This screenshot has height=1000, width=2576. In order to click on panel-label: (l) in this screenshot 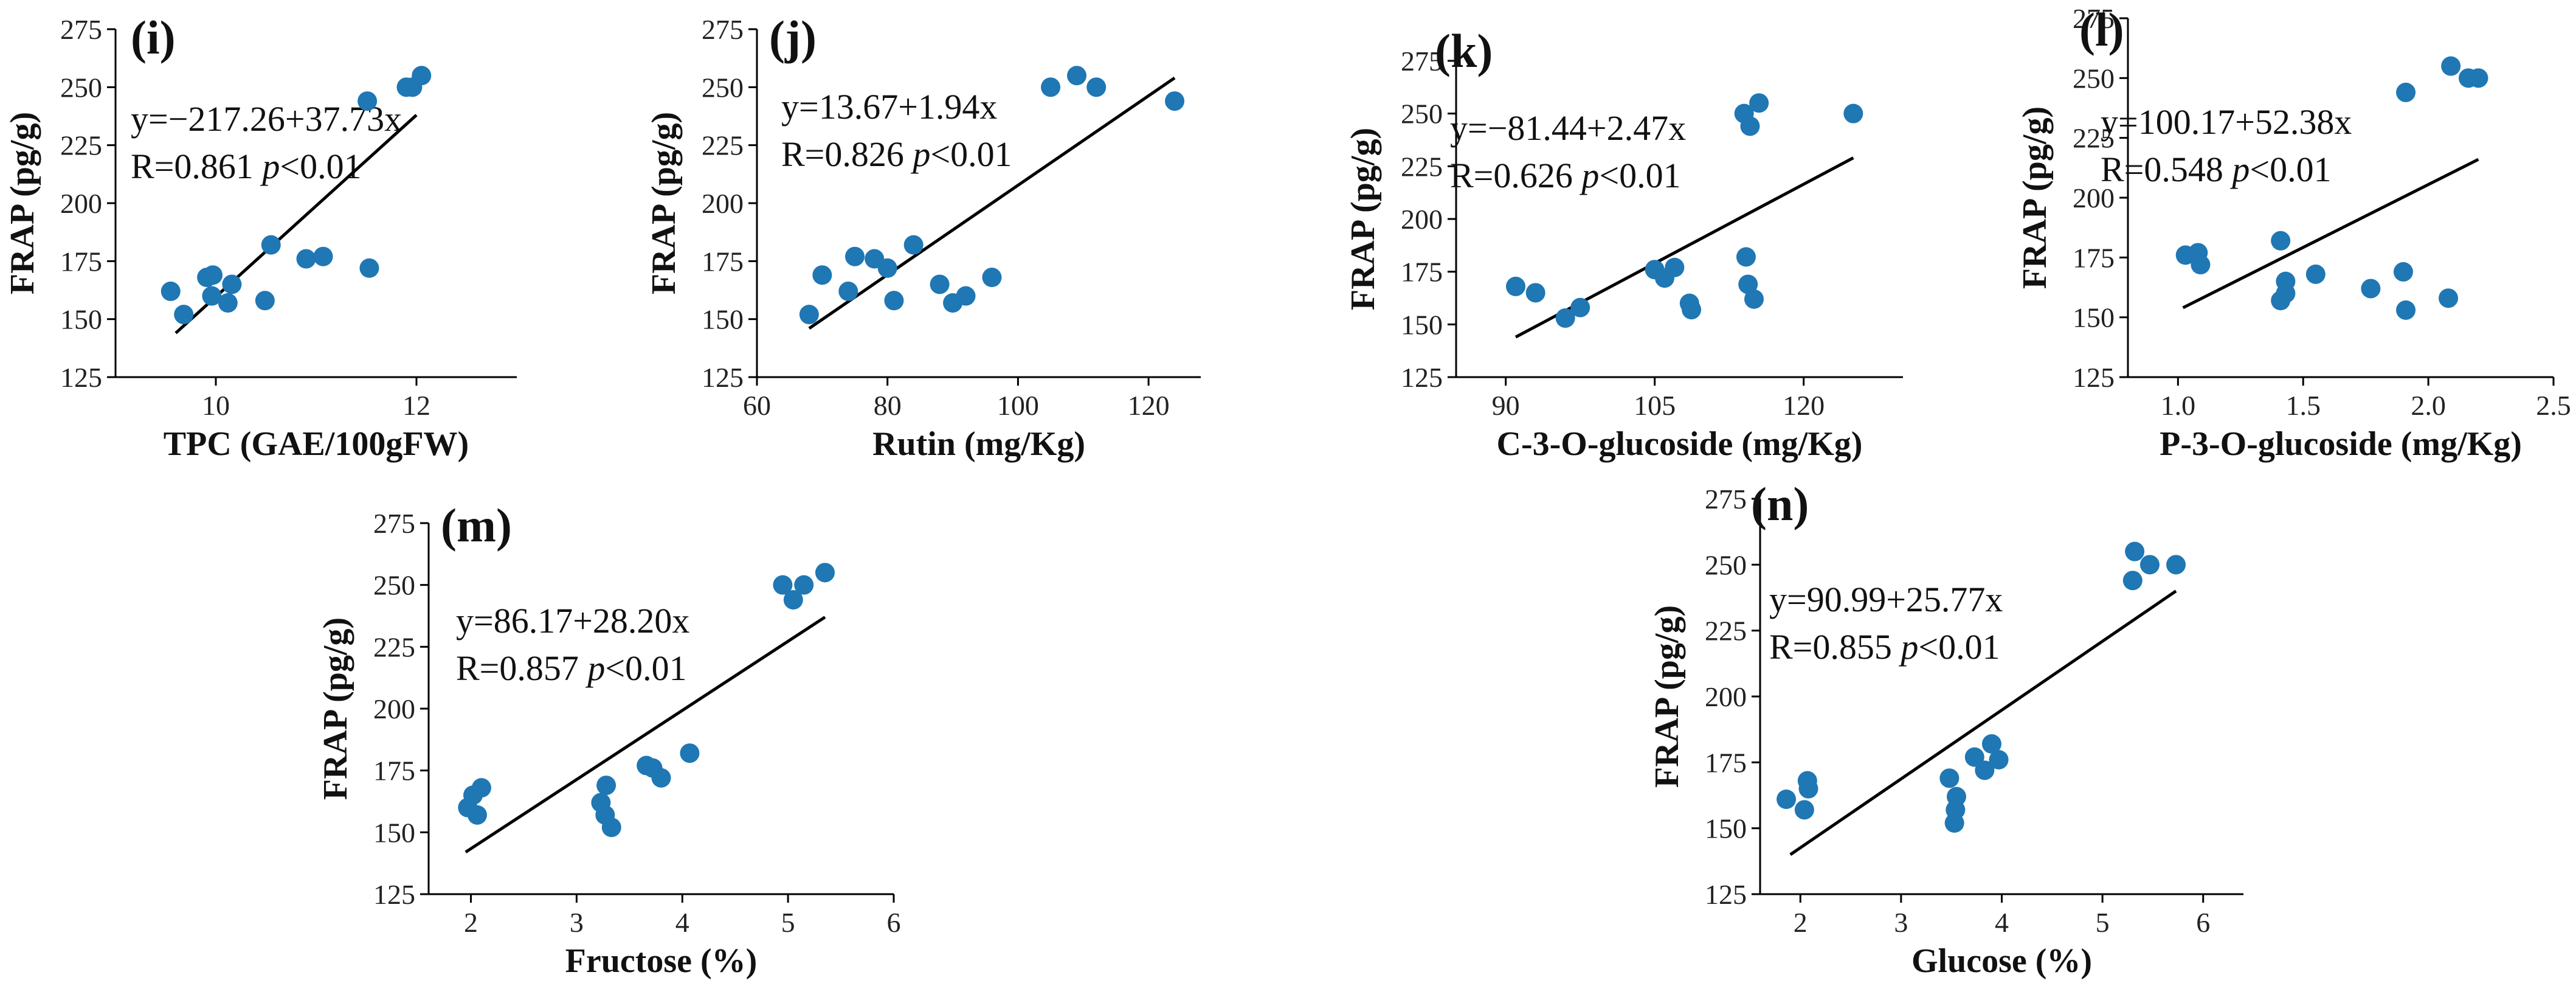, I will do `click(2101, 29)`.